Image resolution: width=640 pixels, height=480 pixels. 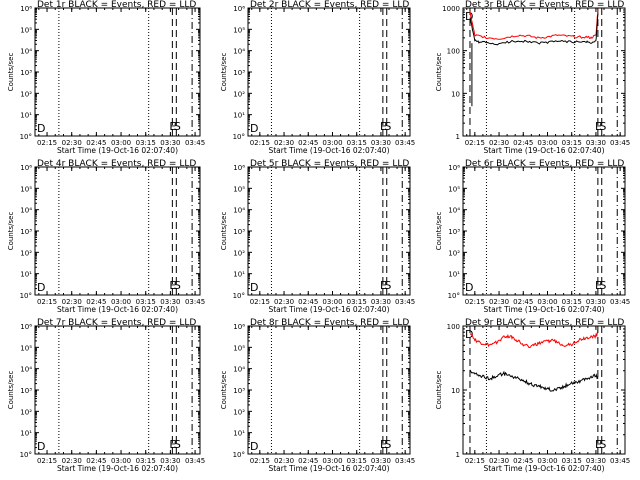 What do you see at coordinates (453, 52) in the screenshot?
I see `y-tick-label: 100` at bounding box center [453, 52].